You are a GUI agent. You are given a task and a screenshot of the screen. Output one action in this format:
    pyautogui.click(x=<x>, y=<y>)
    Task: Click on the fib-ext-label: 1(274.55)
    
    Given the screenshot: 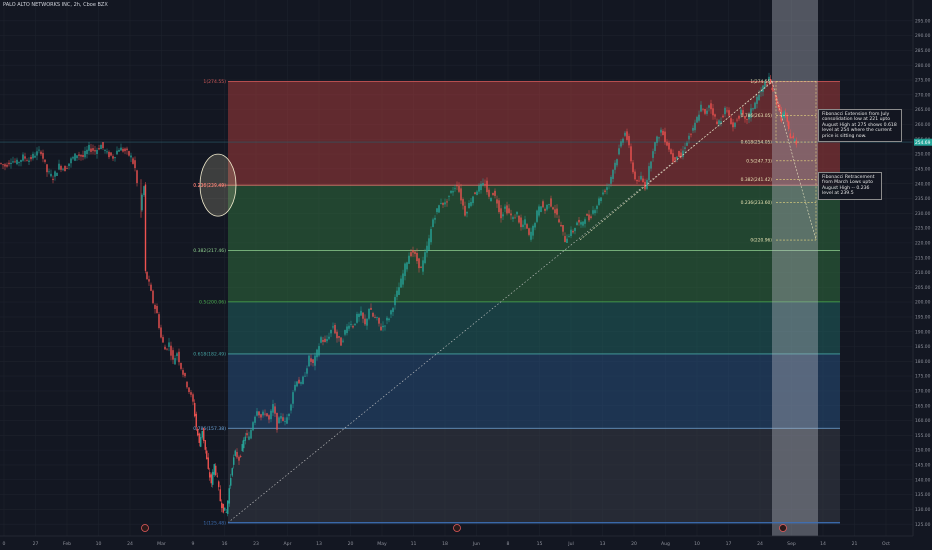 What is the action you would take?
    pyautogui.click(x=761, y=82)
    